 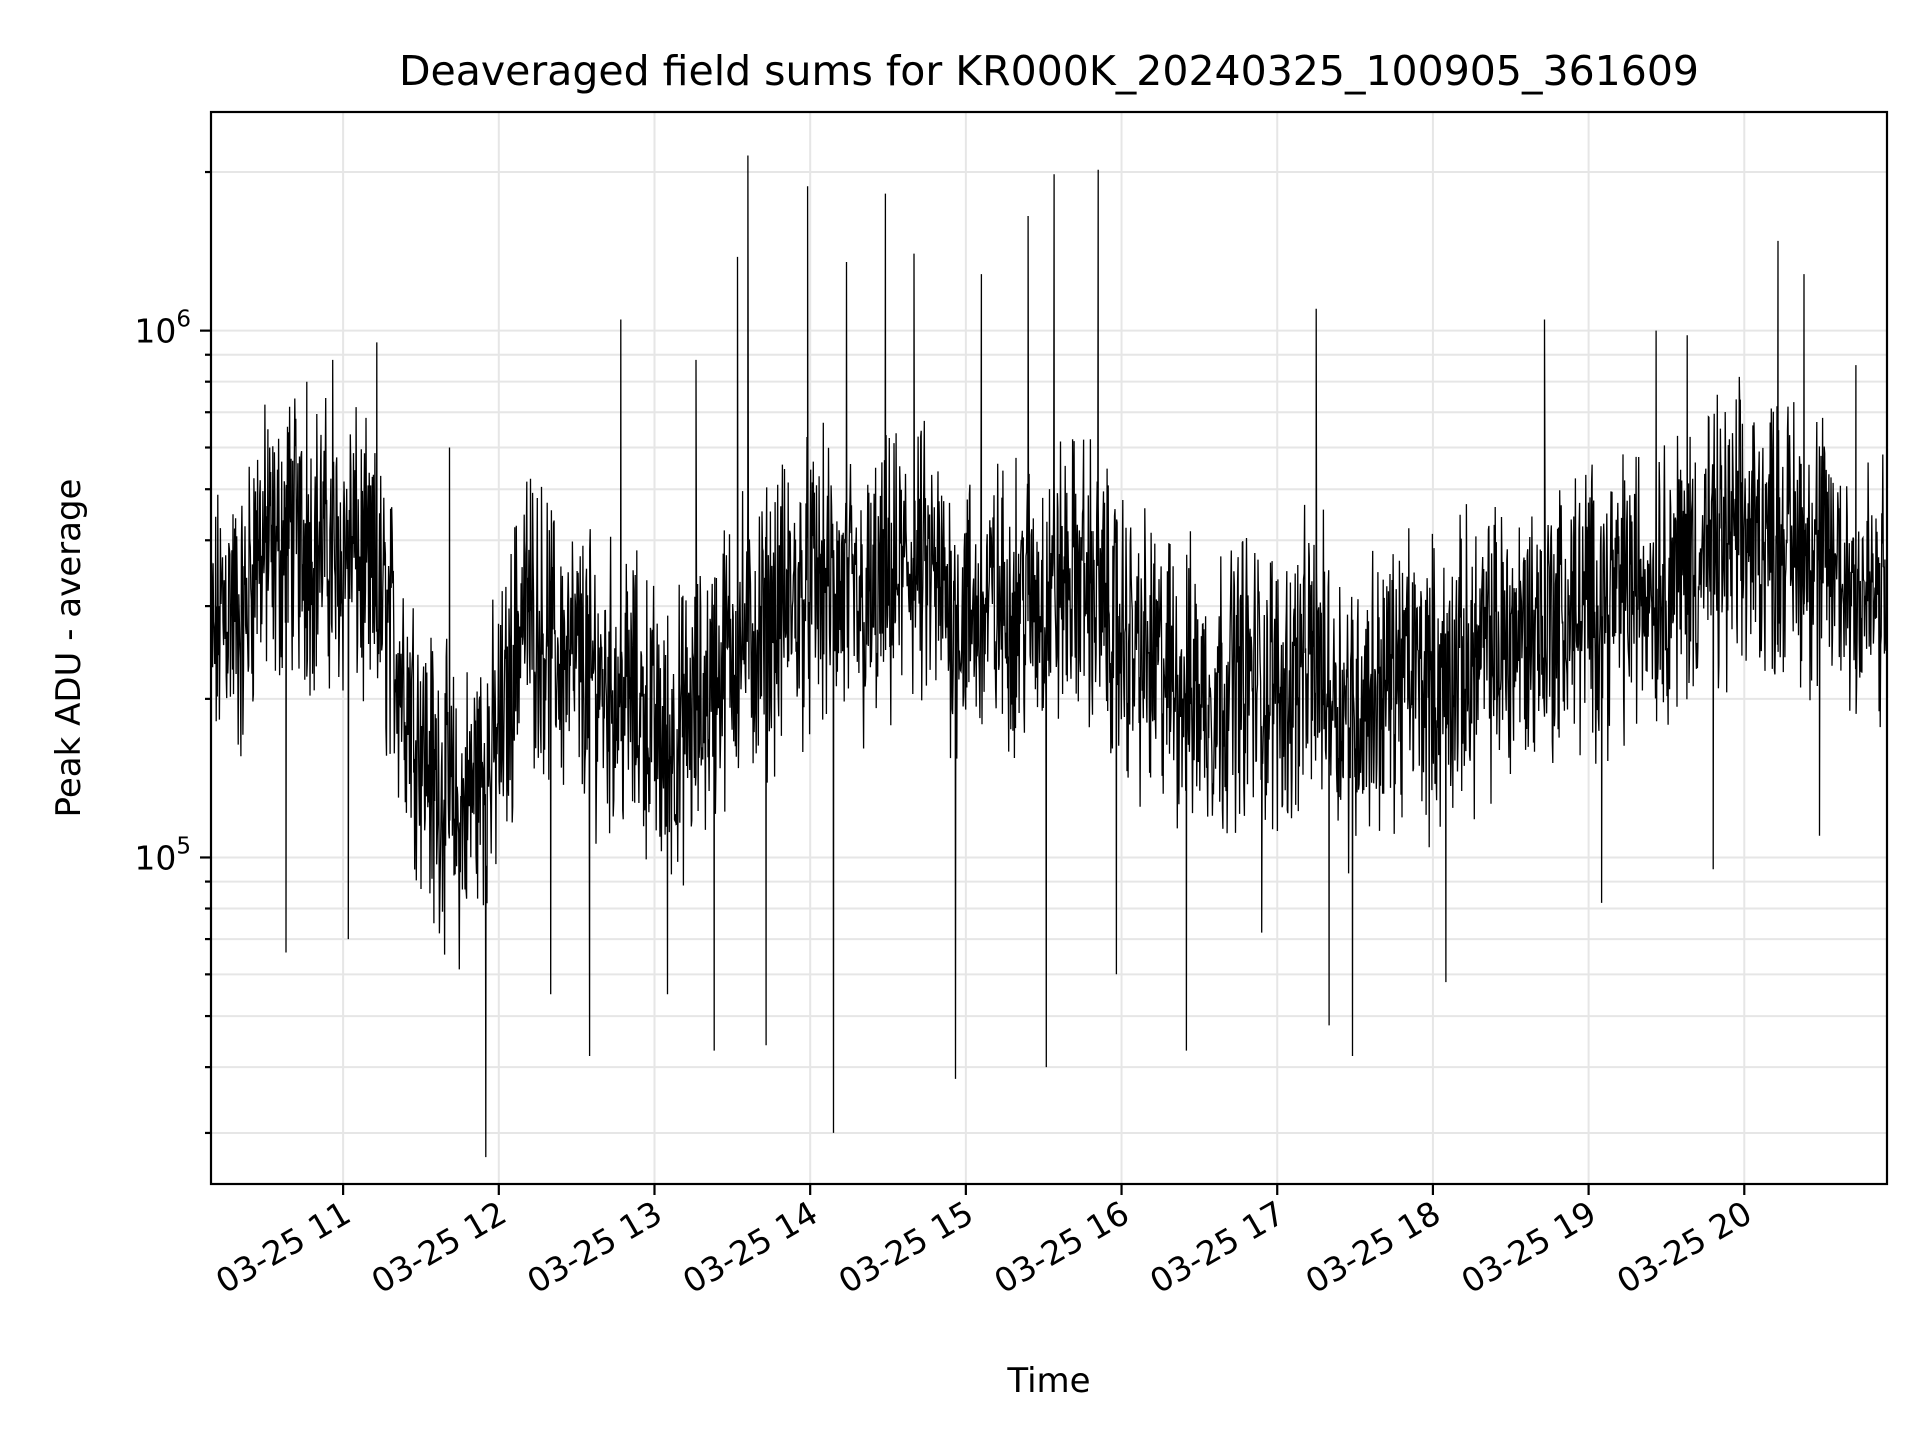 What do you see at coordinates (1217, 1247) in the screenshot?
I see `x-tick-label: 03-25 17` at bounding box center [1217, 1247].